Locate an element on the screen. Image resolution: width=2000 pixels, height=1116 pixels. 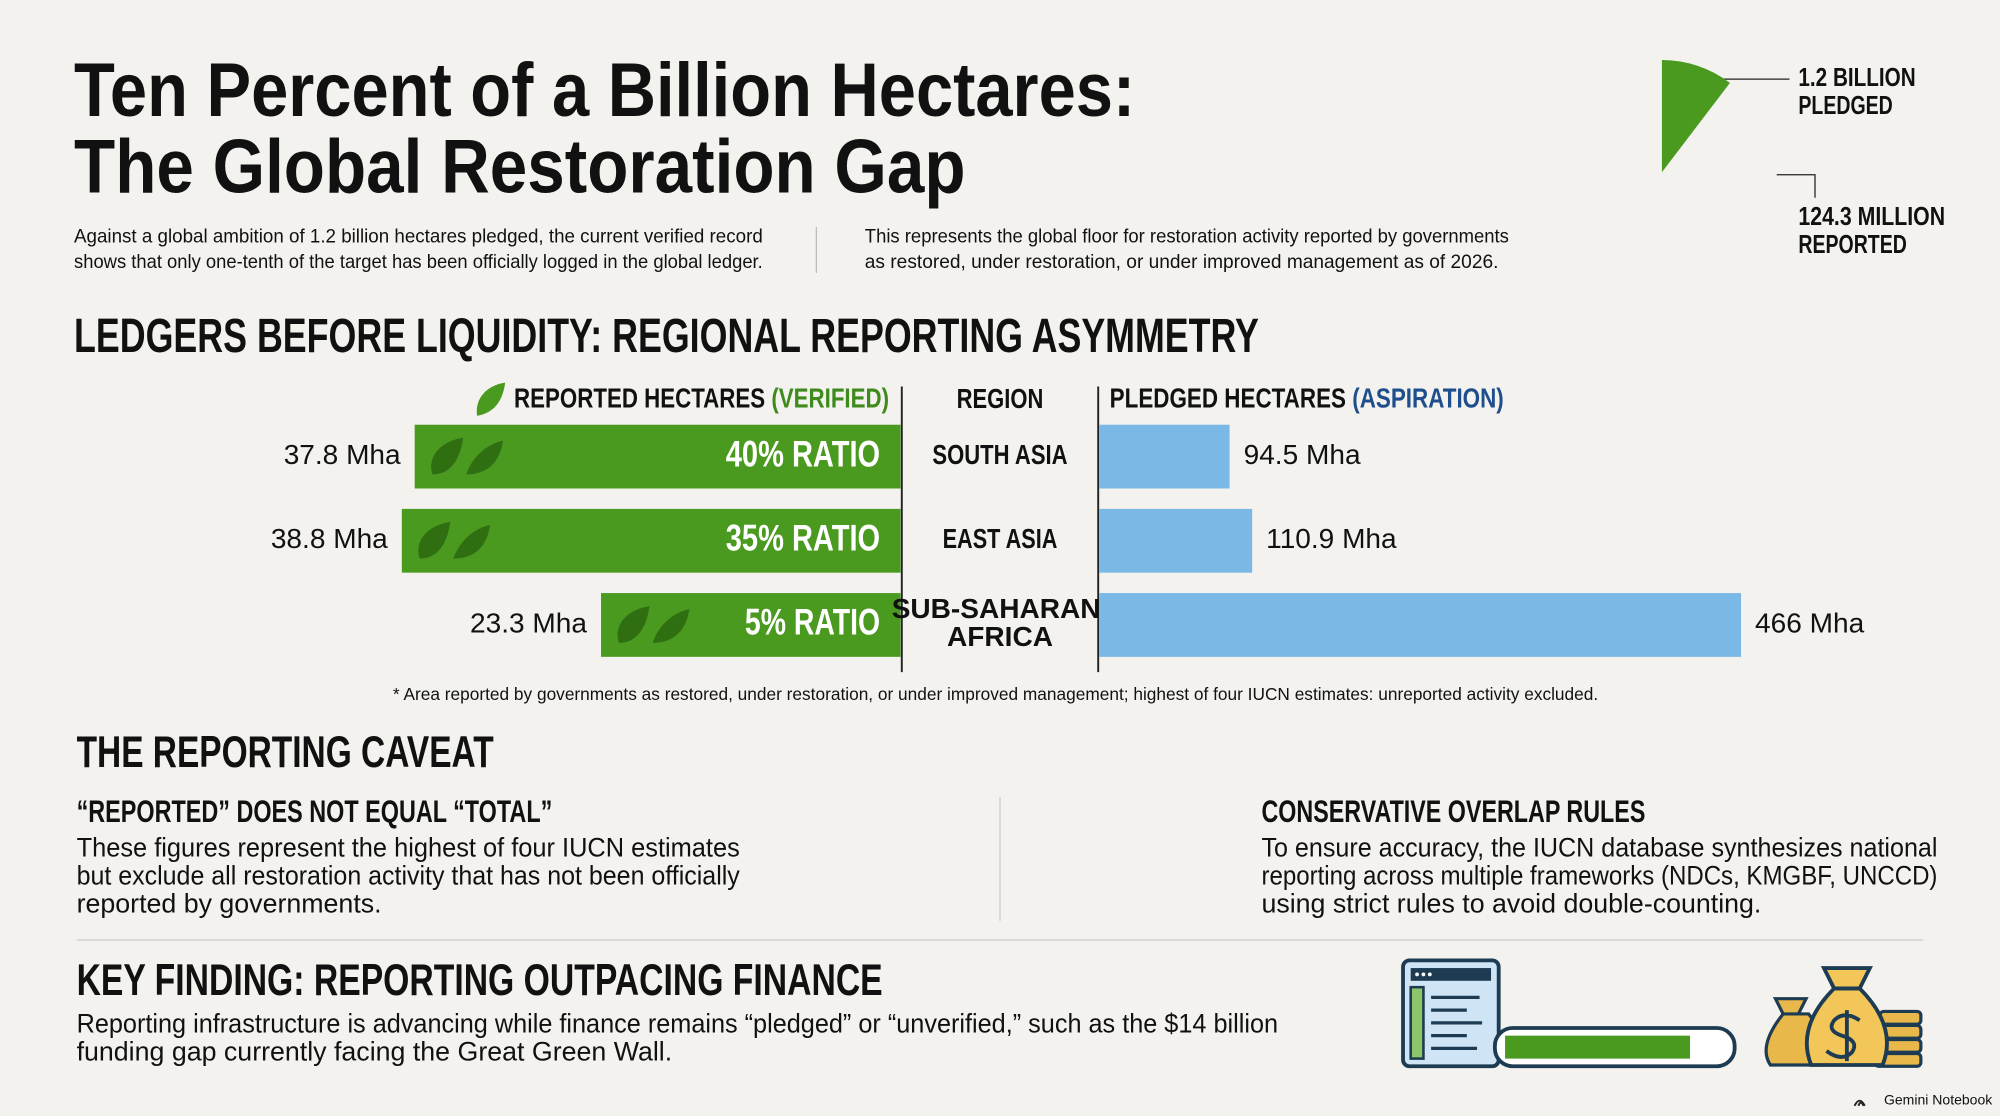
value-label: 37.8 Mha is located at coordinates (342, 454).